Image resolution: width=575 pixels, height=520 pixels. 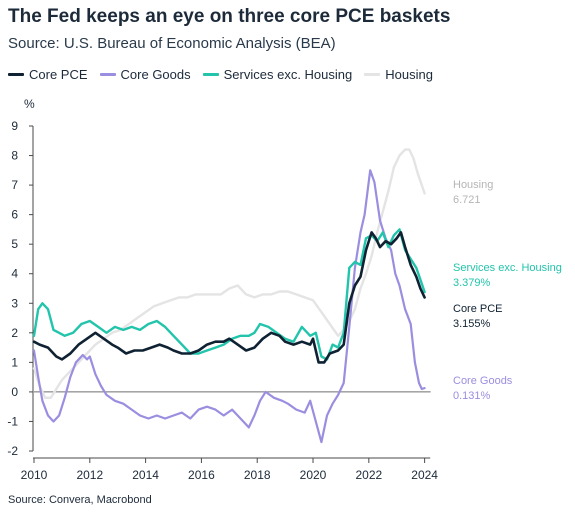 What do you see at coordinates (368, 475) in the screenshot?
I see `x-tick-label: 2022` at bounding box center [368, 475].